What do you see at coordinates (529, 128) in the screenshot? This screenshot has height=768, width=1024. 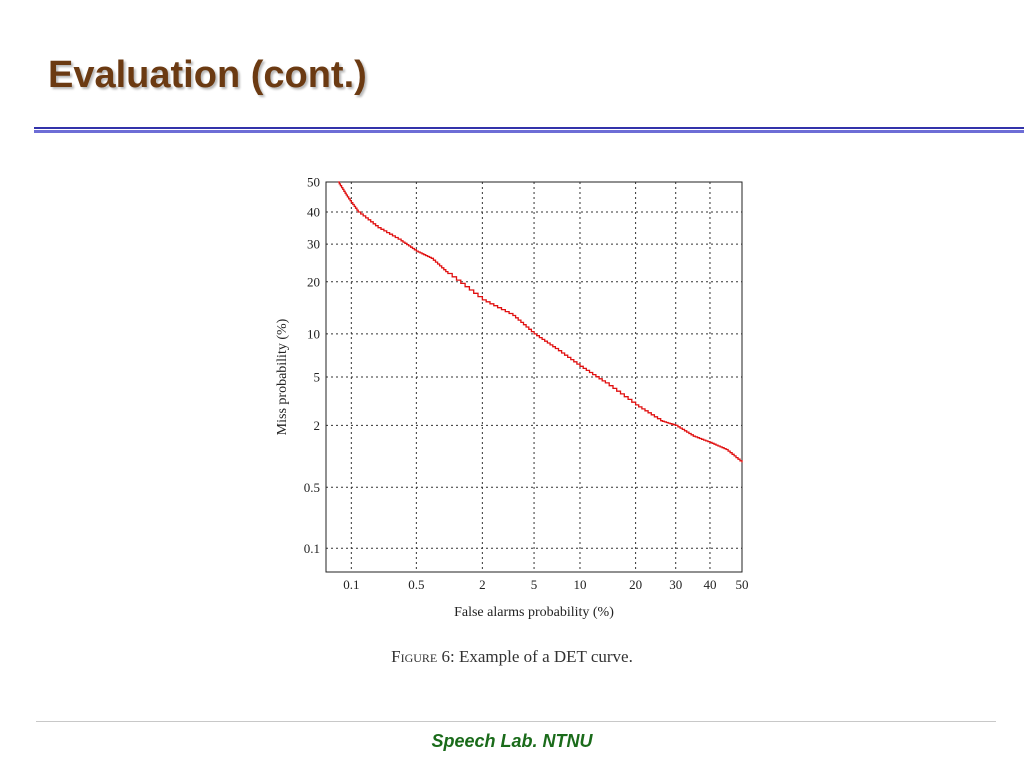 I see `title-divider` at bounding box center [529, 128].